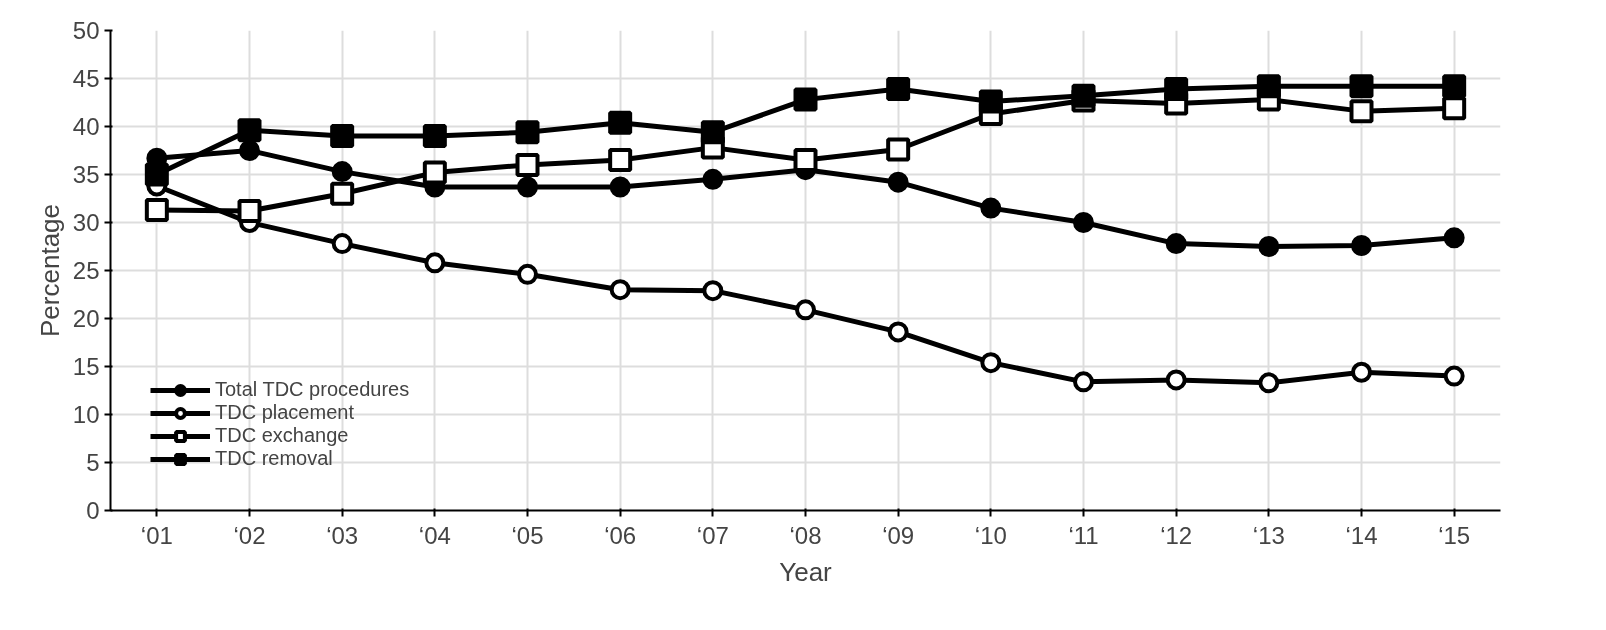 This screenshot has height=630, width=1606. Describe the element at coordinates (898, 535) in the screenshot. I see `x-tick-label: ‘09` at that location.